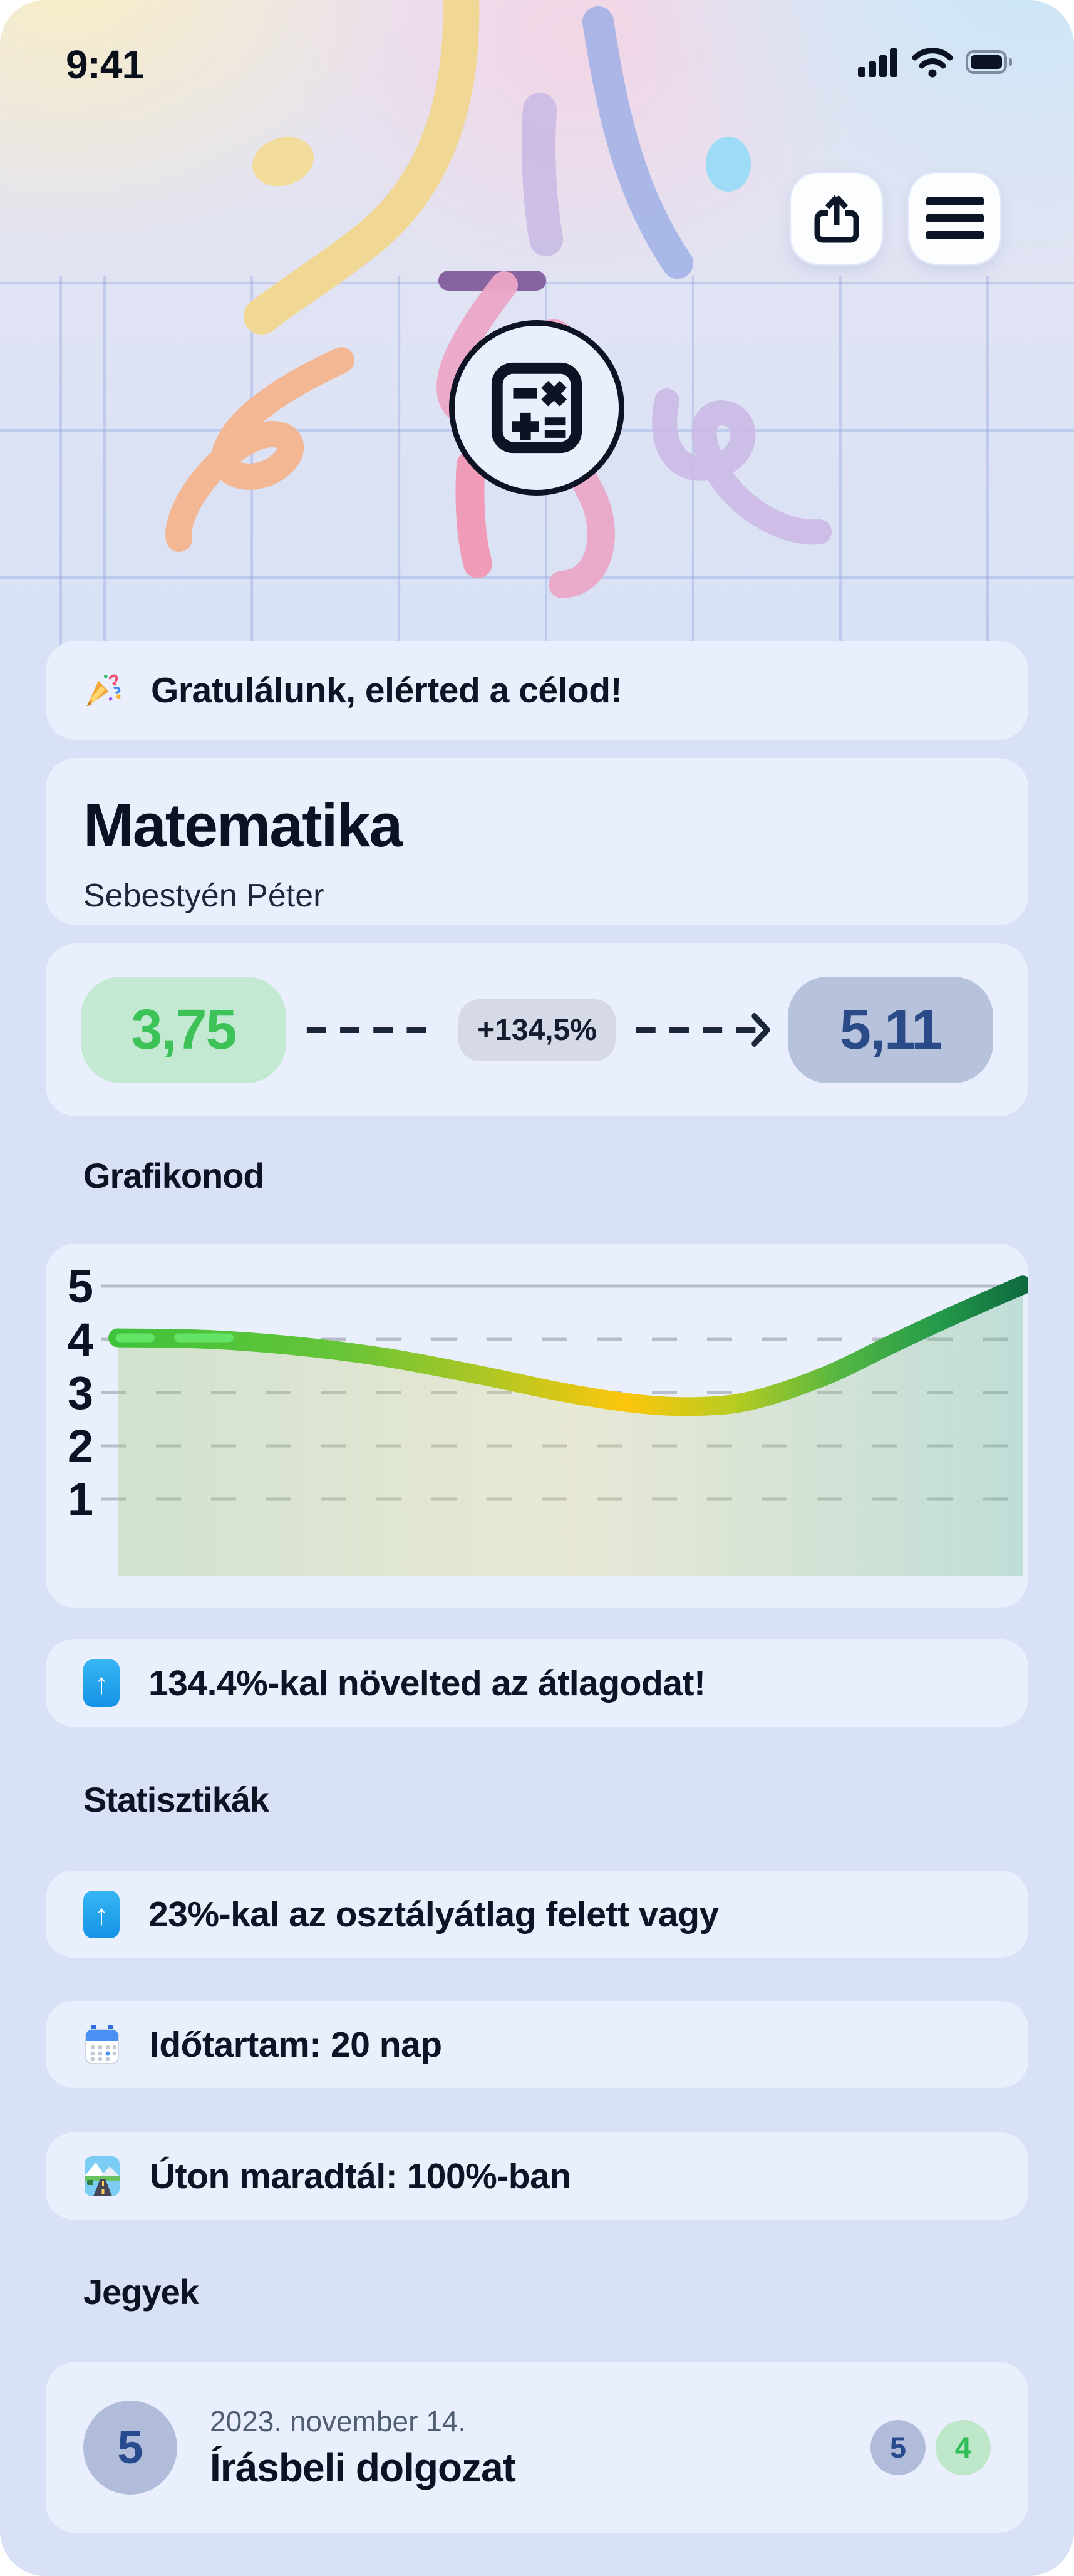 The width and height of the screenshot is (1074, 2576). I want to click on wifi-icon, so click(932, 63).